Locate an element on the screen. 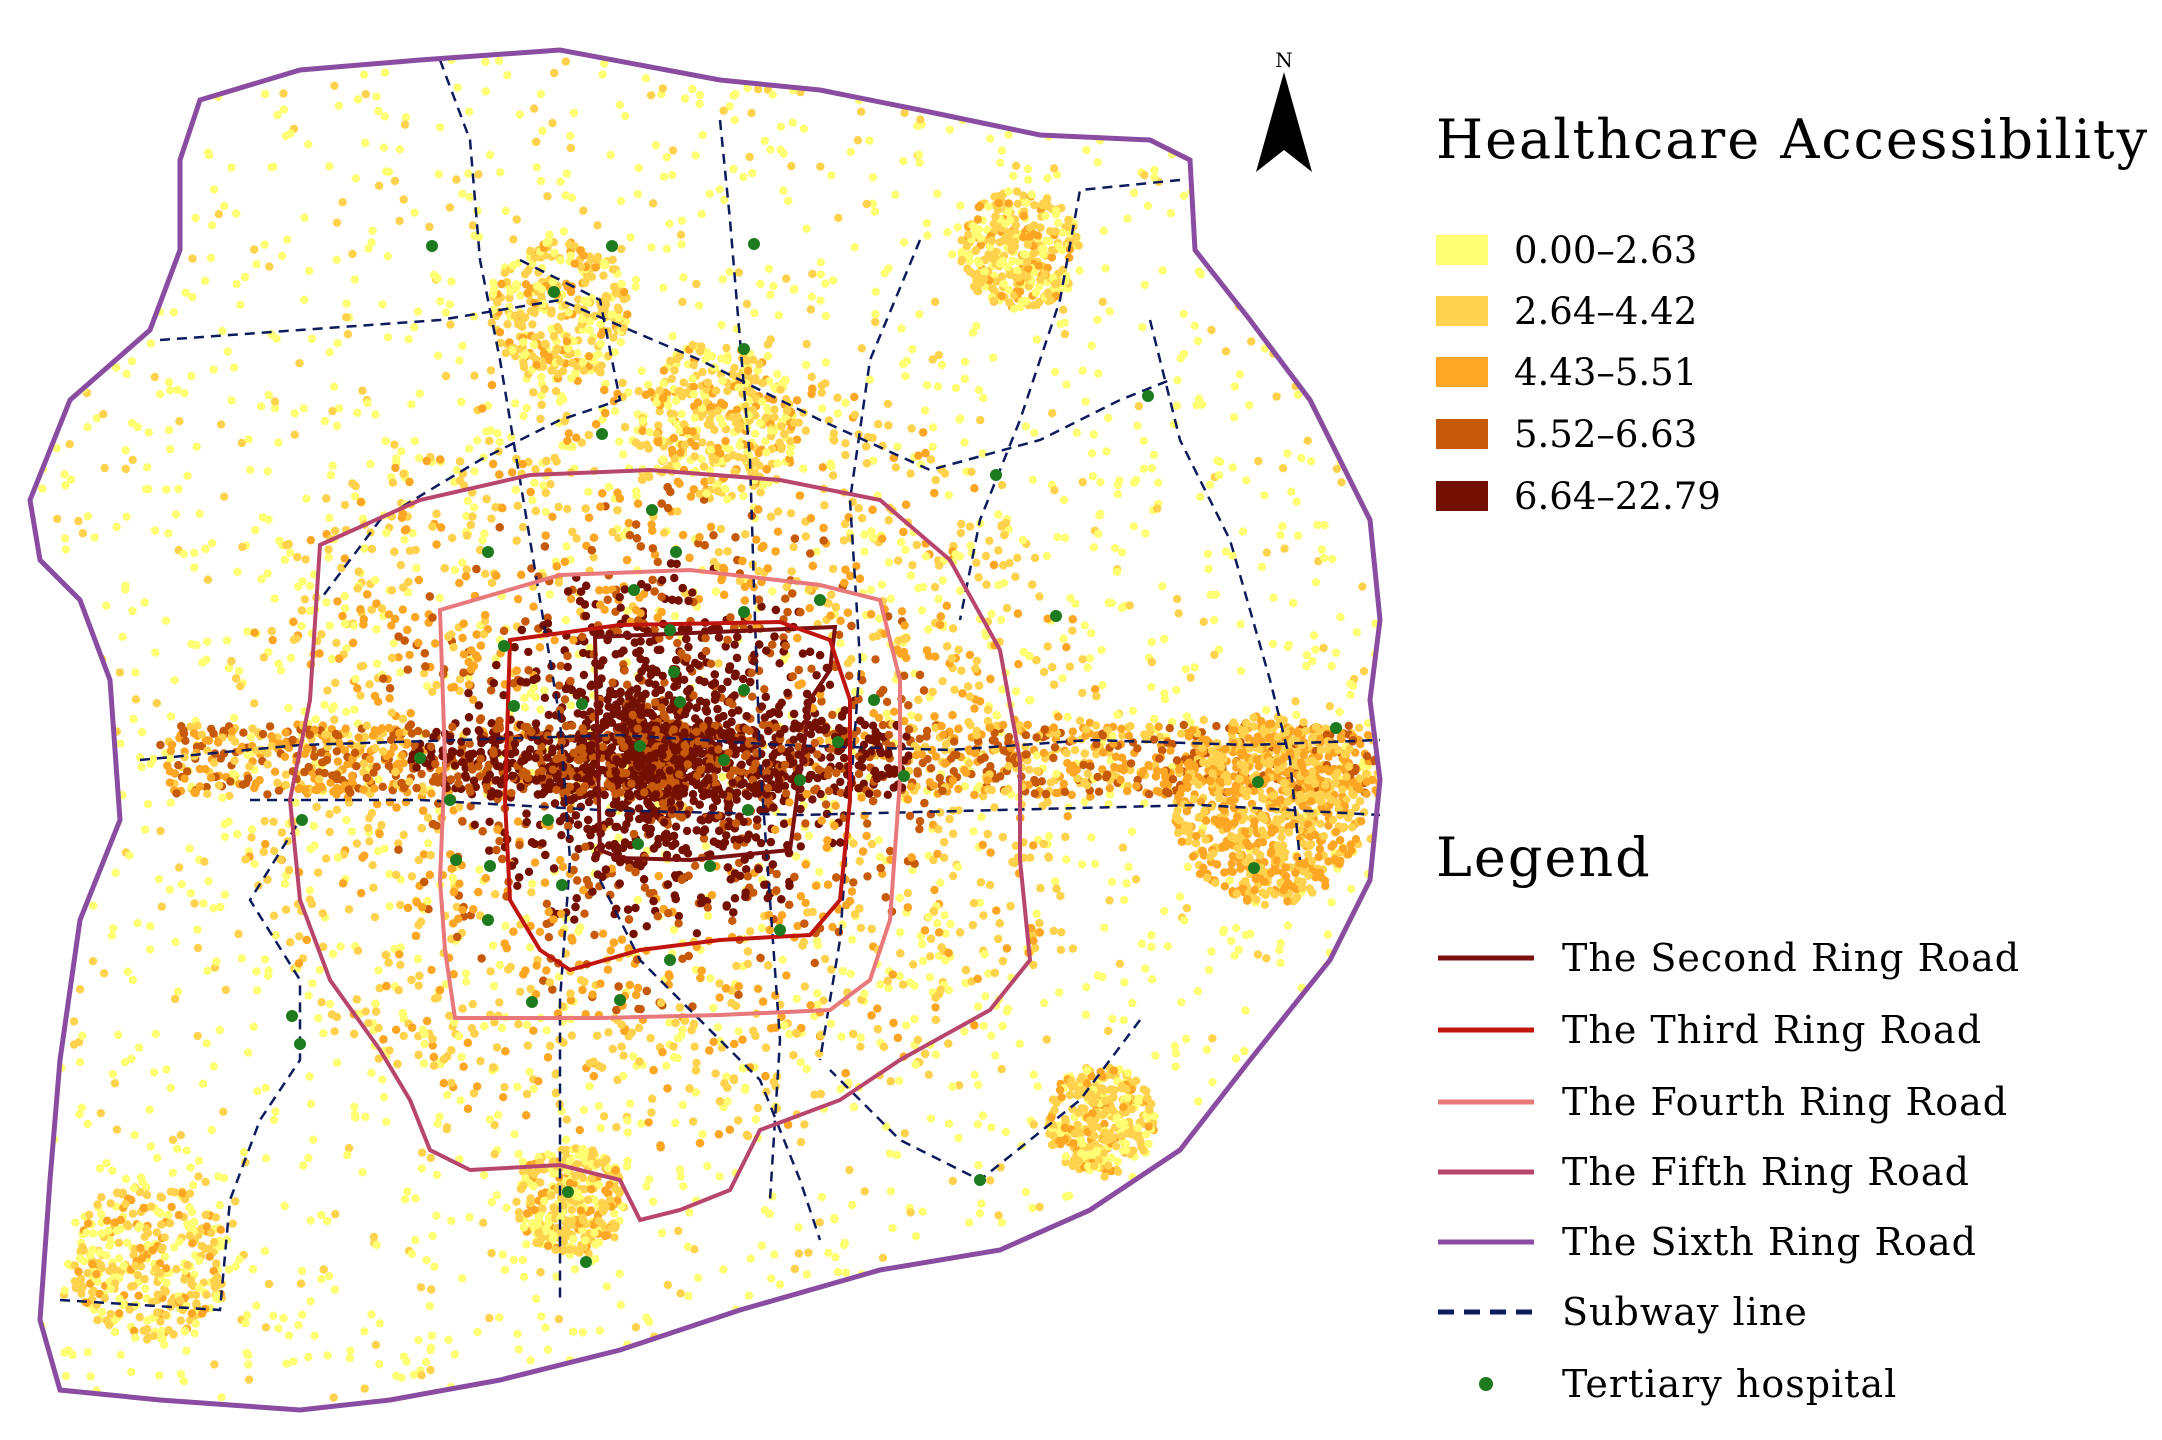 The height and width of the screenshot is (1440, 2162). accessibility-legend-title: Healthcare Accessibility is located at coordinates (1793, 139).